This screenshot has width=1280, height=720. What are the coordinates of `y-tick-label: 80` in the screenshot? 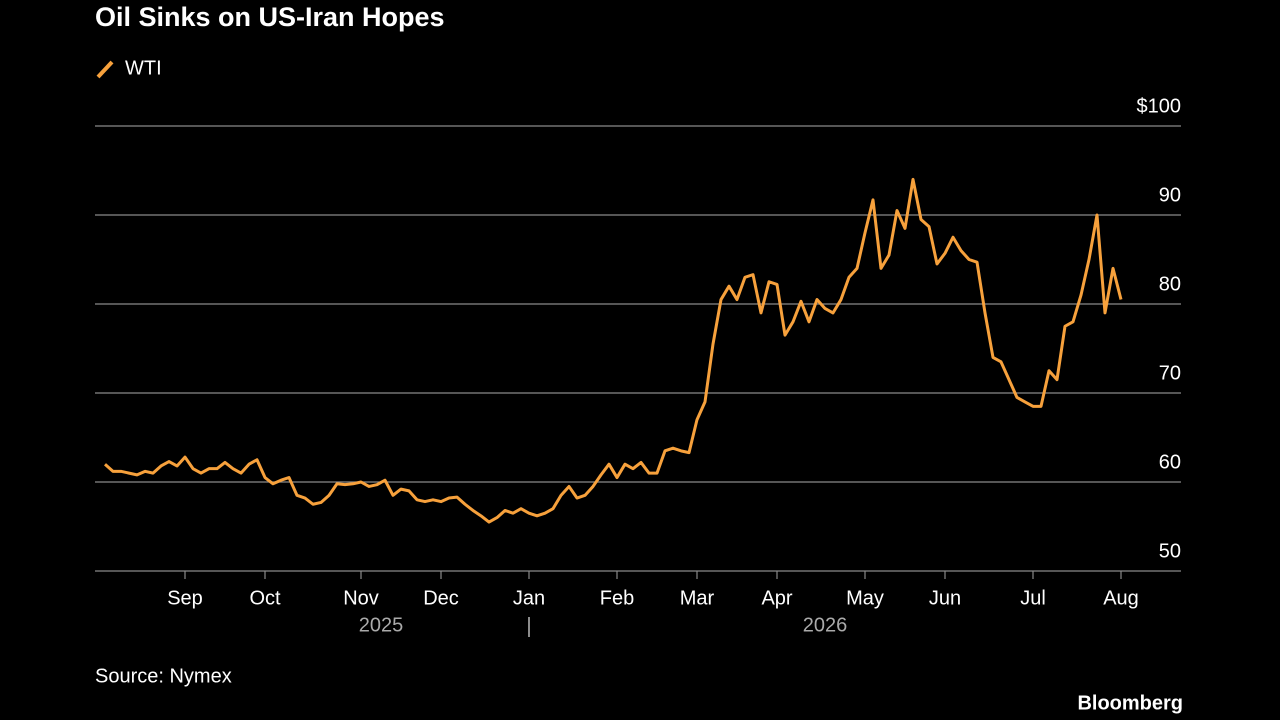 It's located at (1170, 284).